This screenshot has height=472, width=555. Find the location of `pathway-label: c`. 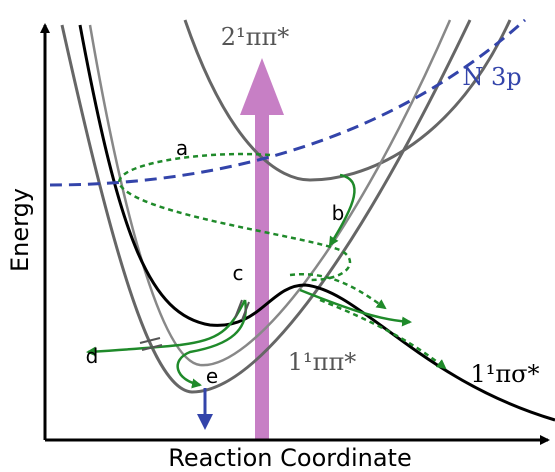

pathway-label: c is located at coordinates (238, 273).